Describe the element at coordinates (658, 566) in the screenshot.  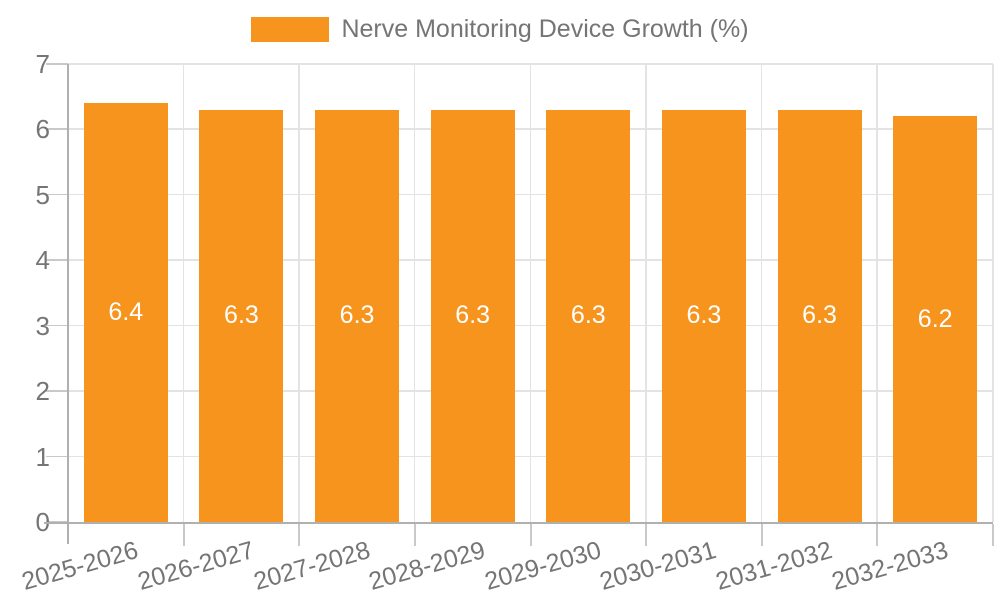
I see `x-axis-tick-label: 2030-2031` at that location.